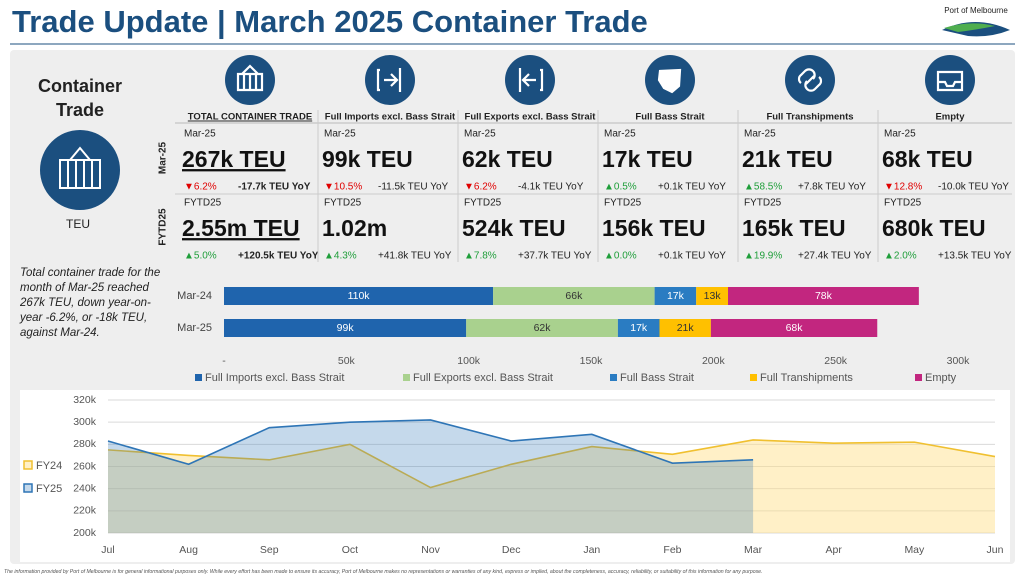  Describe the element at coordinates (511, 550) in the screenshot. I see `x-tick-label: Dec` at that location.